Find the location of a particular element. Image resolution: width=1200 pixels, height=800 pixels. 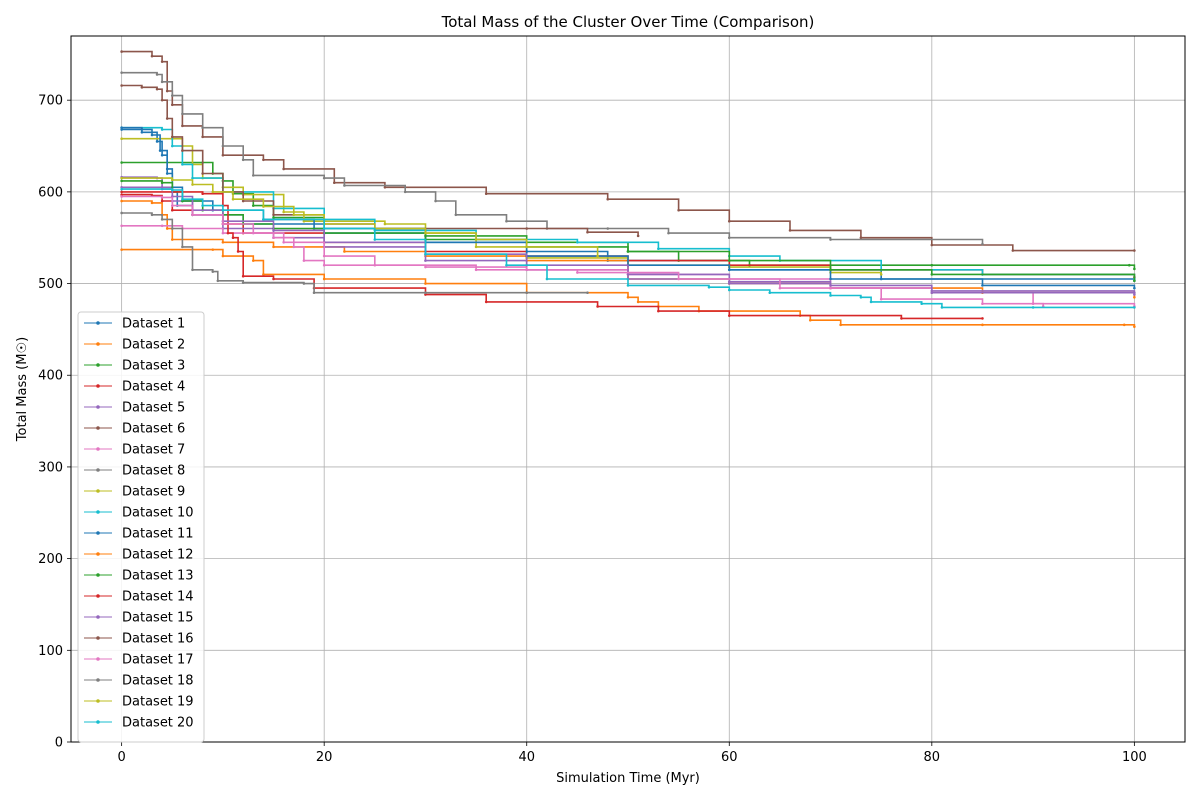

x-tick-label: 100 is located at coordinates (1134, 757).